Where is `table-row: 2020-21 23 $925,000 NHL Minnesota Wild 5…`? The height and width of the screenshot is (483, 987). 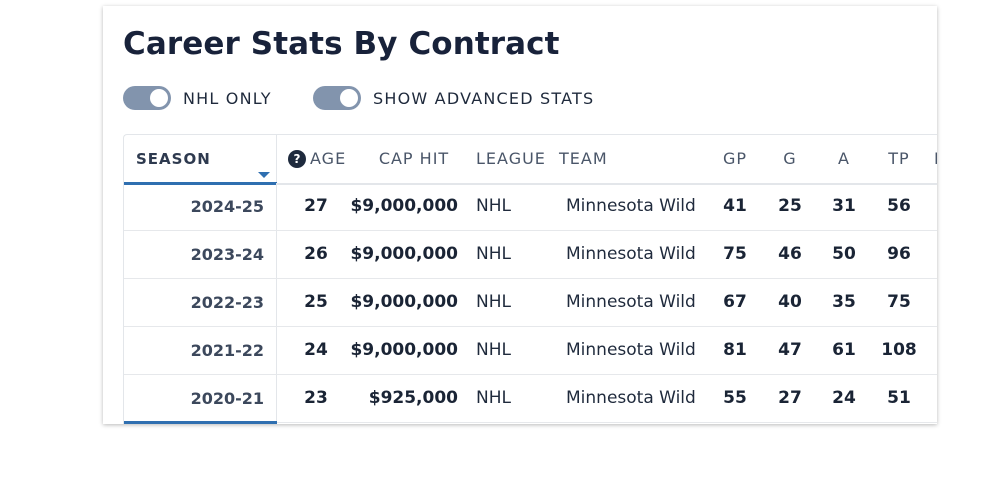
table-row: 2020-21 23 $925,000 NHL Minnesota Wild 5… is located at coordinates (530, 399).